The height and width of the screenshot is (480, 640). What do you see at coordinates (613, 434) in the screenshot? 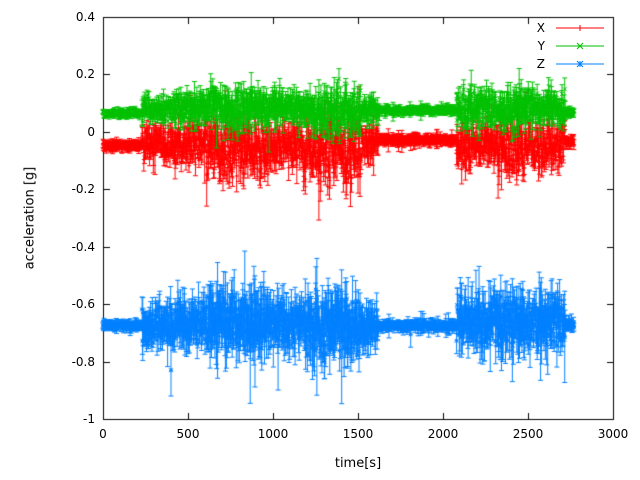
I see `x-tick-label: 3000` at bounding box center [613, 434].